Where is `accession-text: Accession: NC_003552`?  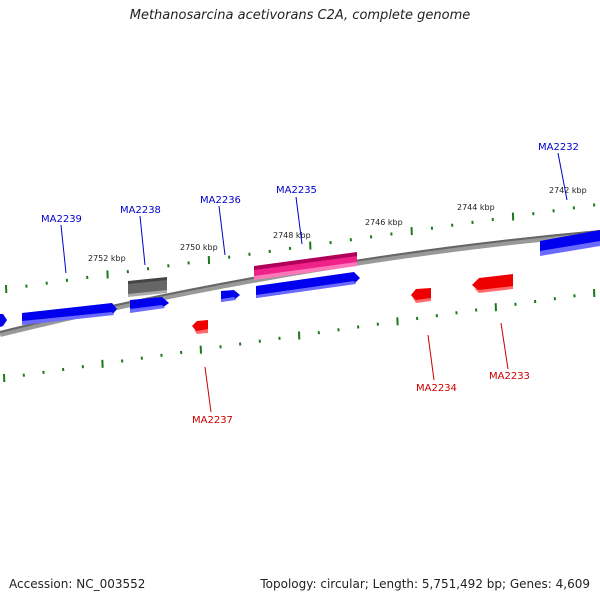
accession-text: Accession: NC_003552 is located at coordinates (77, 584).